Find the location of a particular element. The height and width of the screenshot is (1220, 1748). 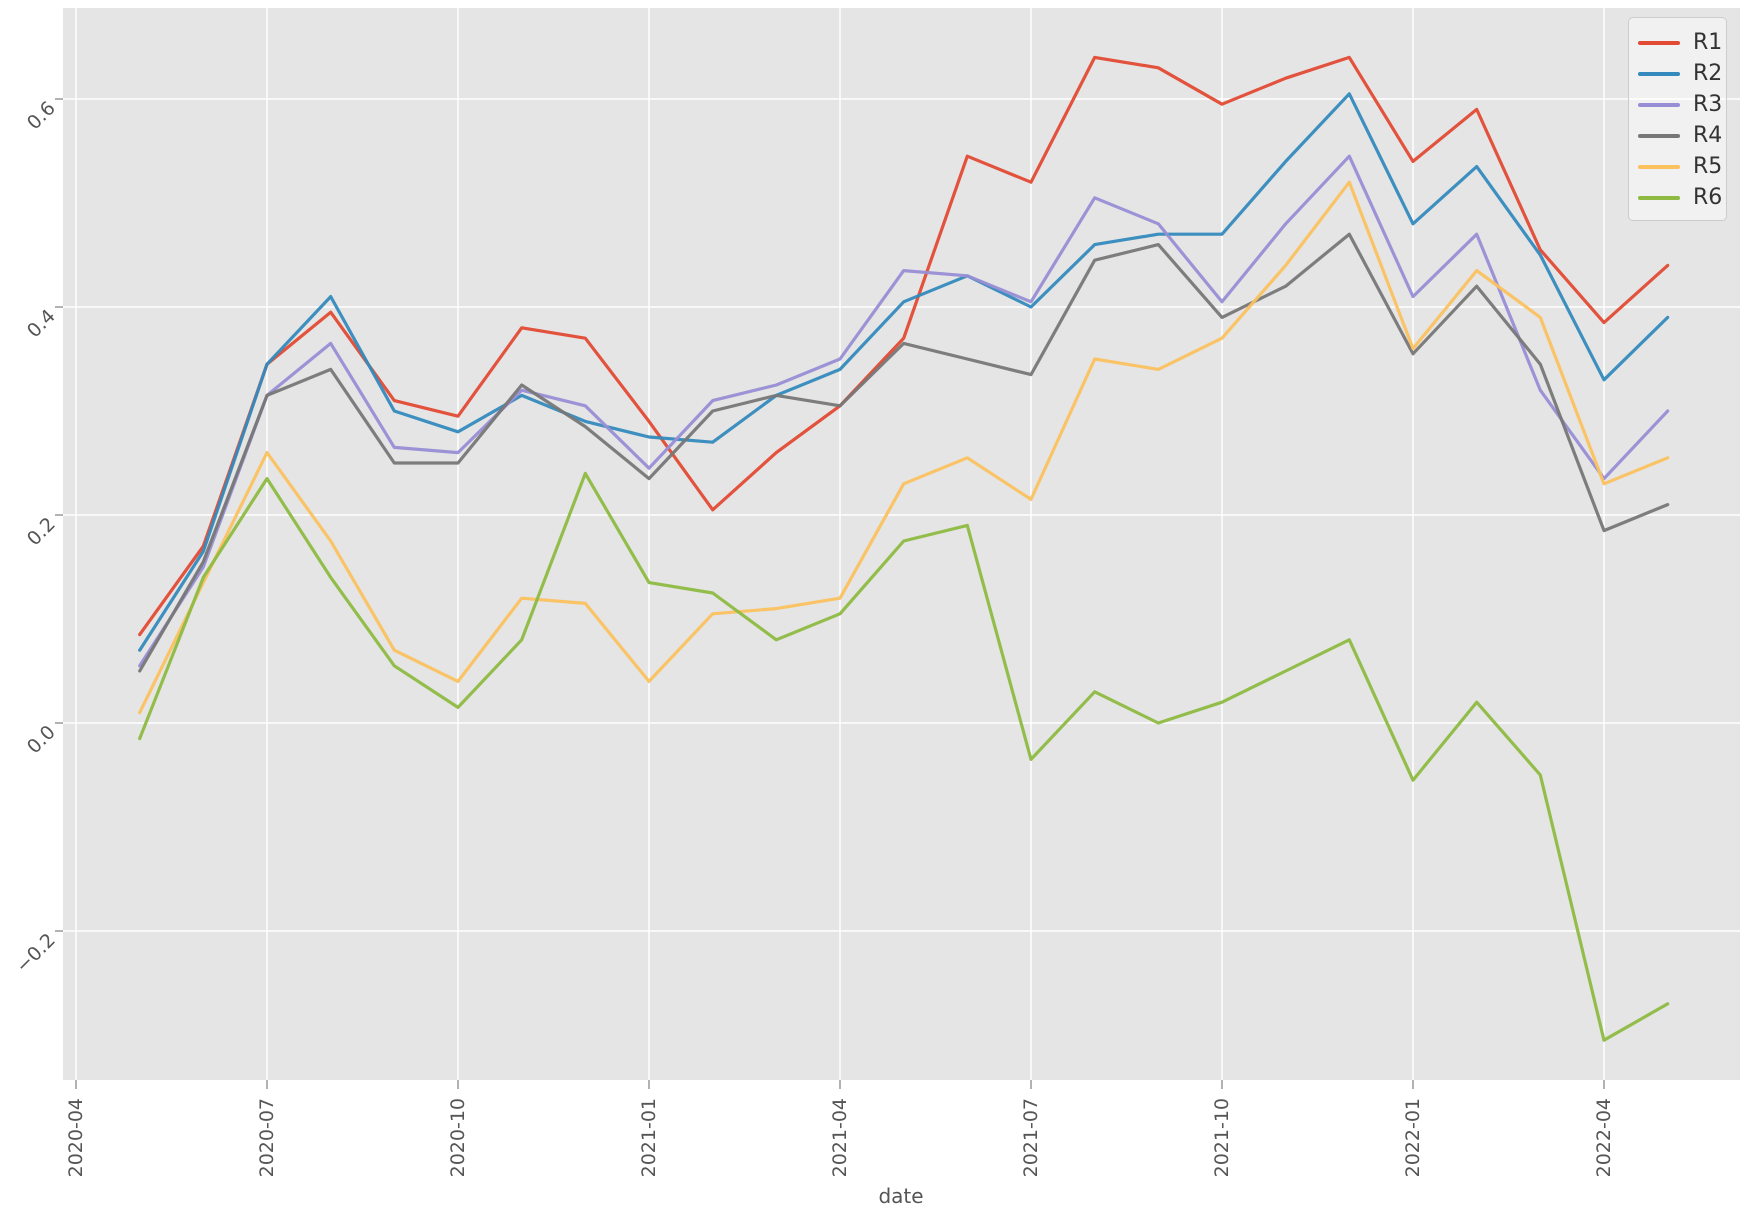

legend-item-label: R3 is located at coordinates (1708, 104).